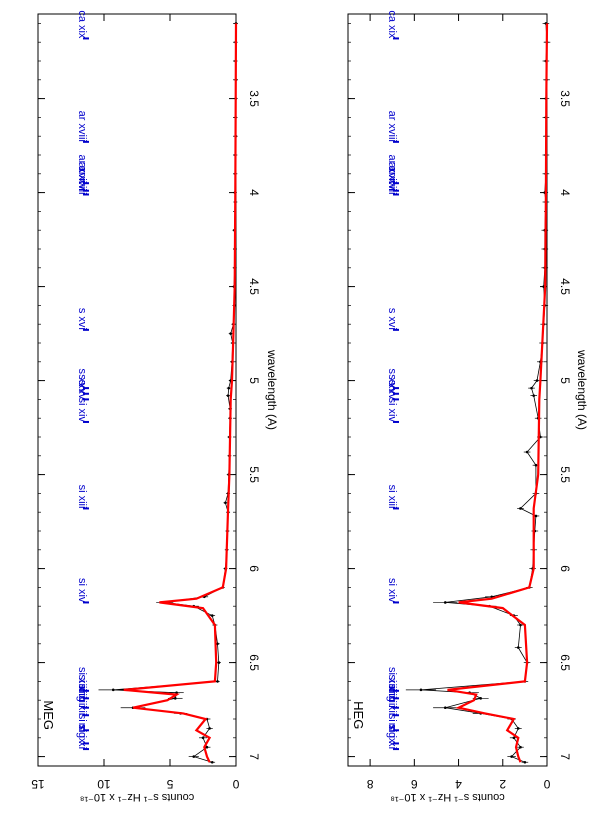 This screenshot has width=589, height=837. Describe the element at coordinates (458, 784) in the screenshot. I see `y-tick-label: 4` at that location.